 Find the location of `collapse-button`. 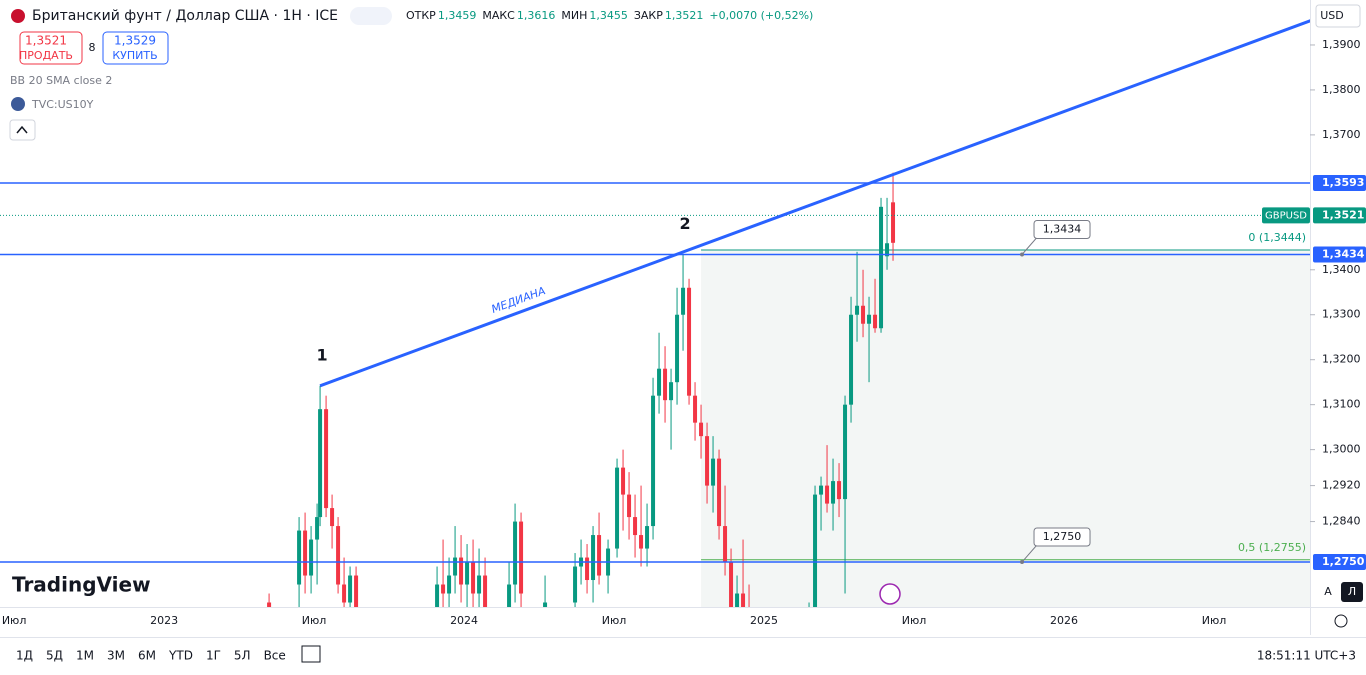

collapse-button is located at coordinates (22, 130).